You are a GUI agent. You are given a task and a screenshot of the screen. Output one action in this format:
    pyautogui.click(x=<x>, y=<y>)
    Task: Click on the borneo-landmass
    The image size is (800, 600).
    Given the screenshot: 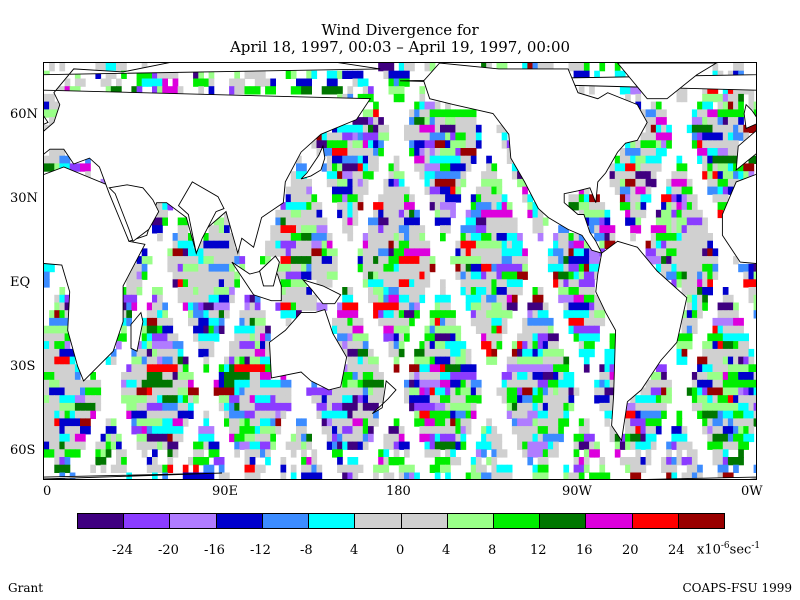 What is the action you would take?
    pyautogui.click(x=269, y=271)
    